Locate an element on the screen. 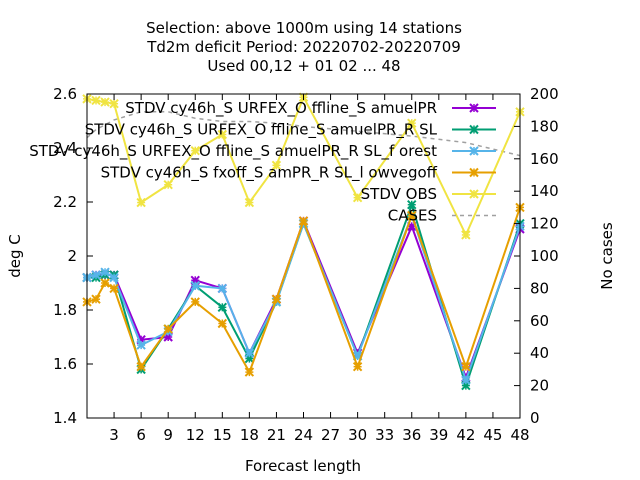  x-tick-label: 18 is located at coordinates (249, 435).